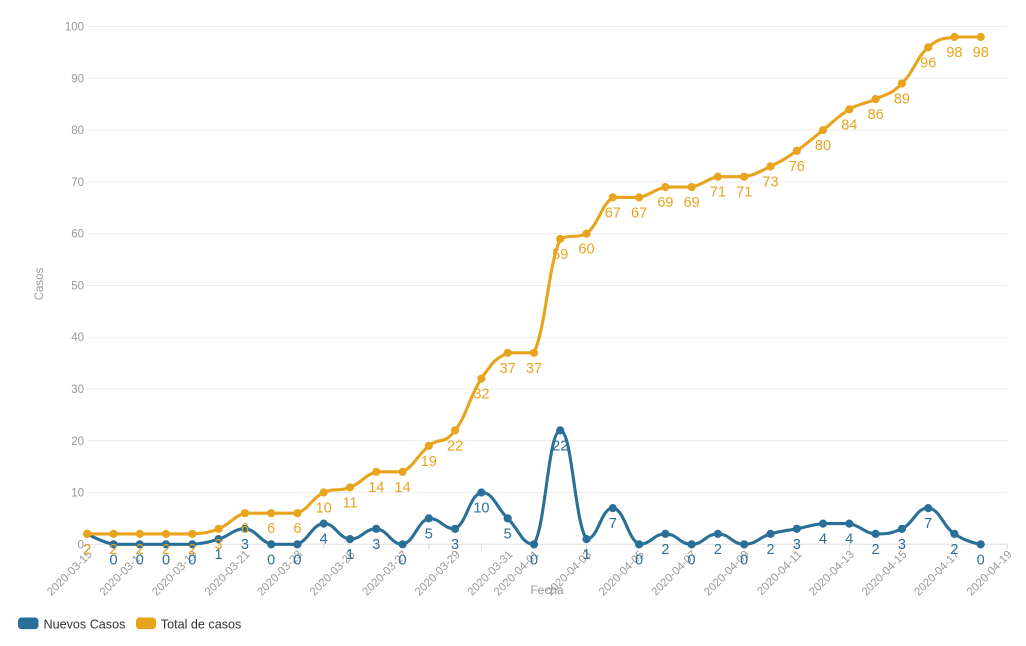 The height and width of the screenshot is (646, 1026). Describe the element at coordinates (349, 503) in the screenshot. I see `svg-text: 11` at that location.